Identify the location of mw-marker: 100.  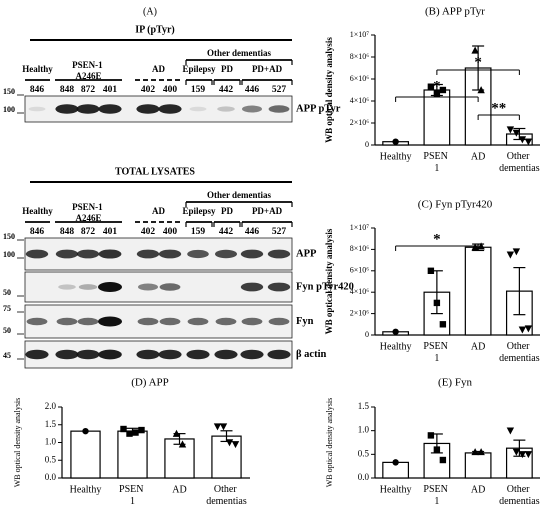
(9, 254).